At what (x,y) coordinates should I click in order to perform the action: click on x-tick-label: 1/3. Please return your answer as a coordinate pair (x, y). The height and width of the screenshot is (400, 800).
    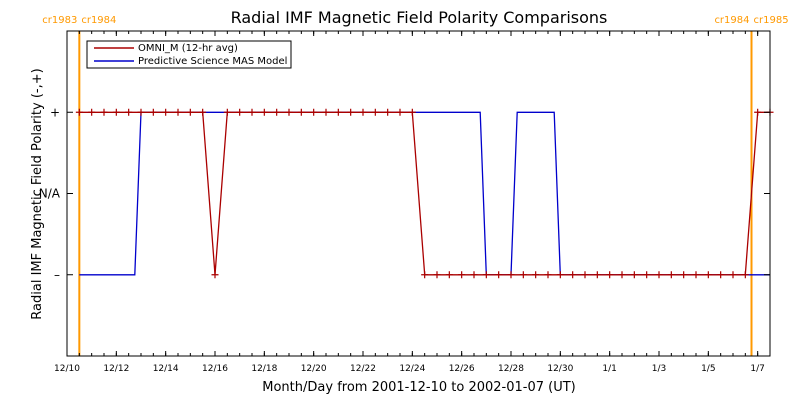
    Looking at the image, I should click on (659, 369).